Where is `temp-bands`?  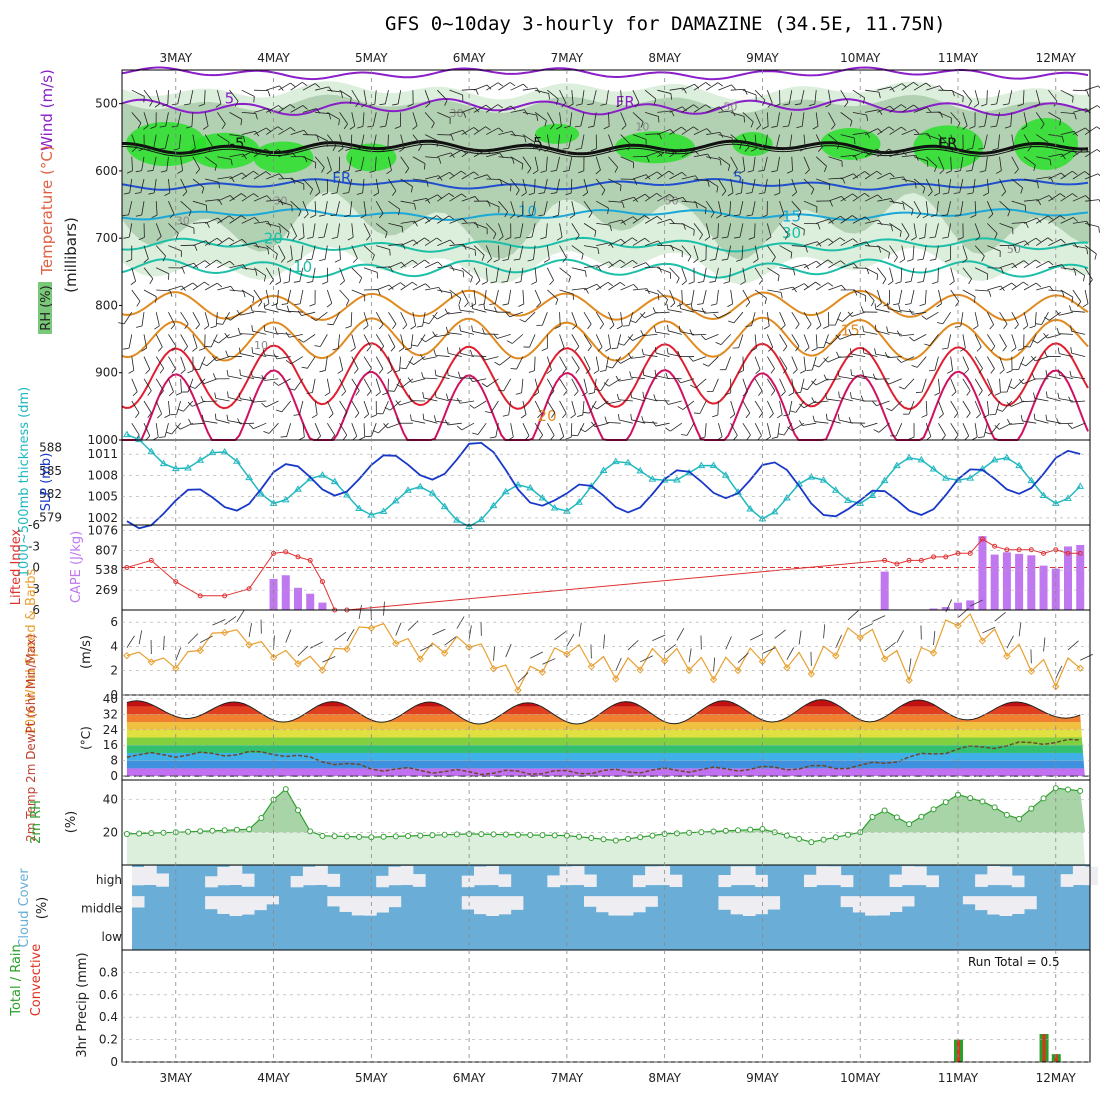
temp-bands is located at coordinates (606, 738).